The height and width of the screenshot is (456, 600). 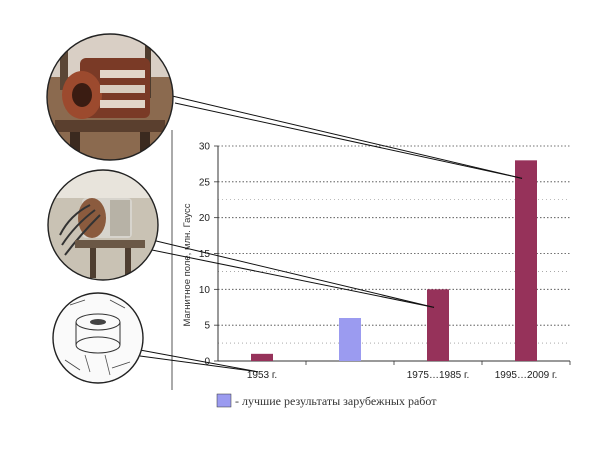 What do you see at coordinates (205, 147) in the screenshot?
I see `y-tick-label: 30` at bounding box center [205, 147].